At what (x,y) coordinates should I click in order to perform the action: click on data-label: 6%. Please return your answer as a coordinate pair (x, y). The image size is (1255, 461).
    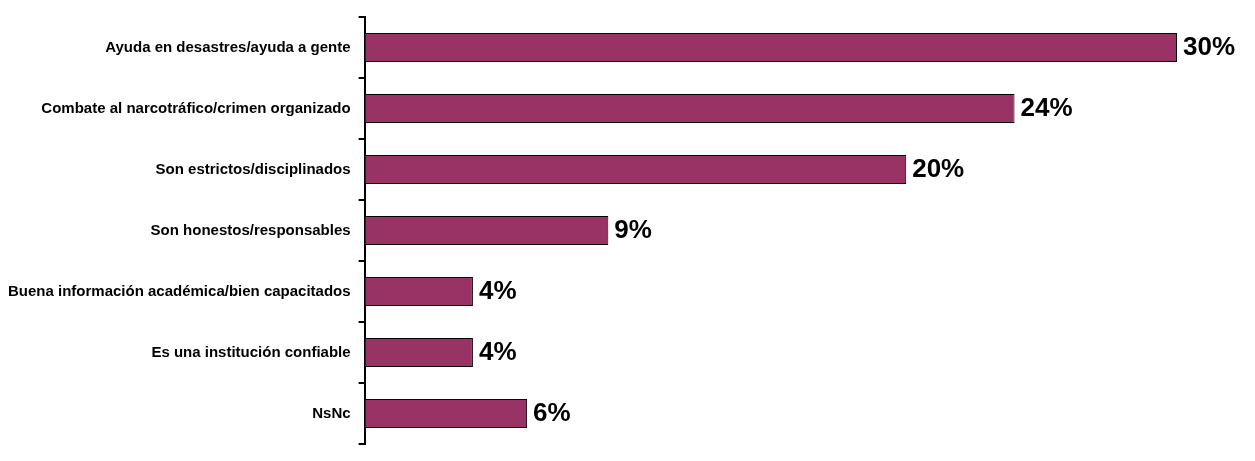
    Looking at the image, I should click on (552, 411).